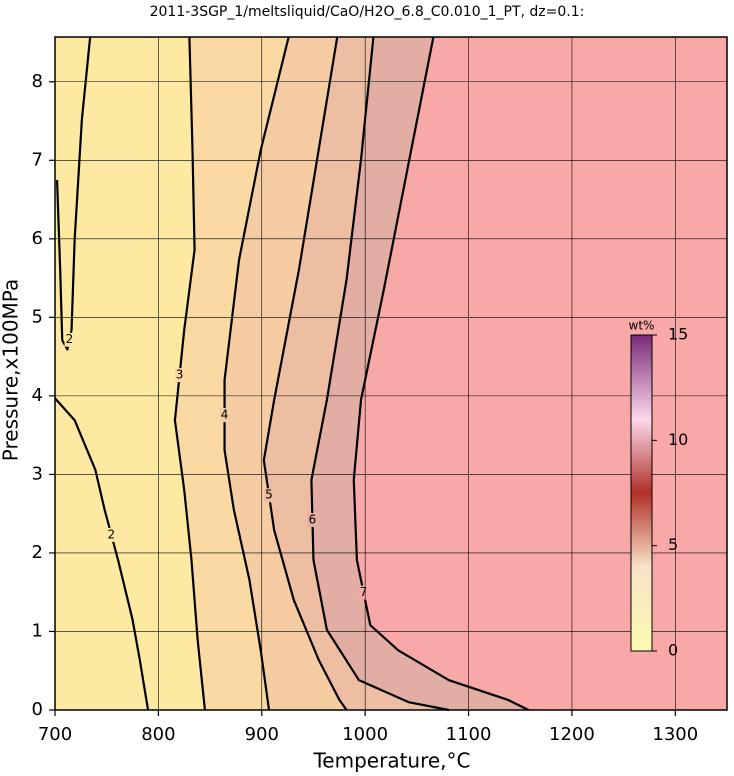  What do you see at coordinates (678, 439) in the screenshot?
I see `colorbar-tick-label: 10` at bounding box center [678, 439].